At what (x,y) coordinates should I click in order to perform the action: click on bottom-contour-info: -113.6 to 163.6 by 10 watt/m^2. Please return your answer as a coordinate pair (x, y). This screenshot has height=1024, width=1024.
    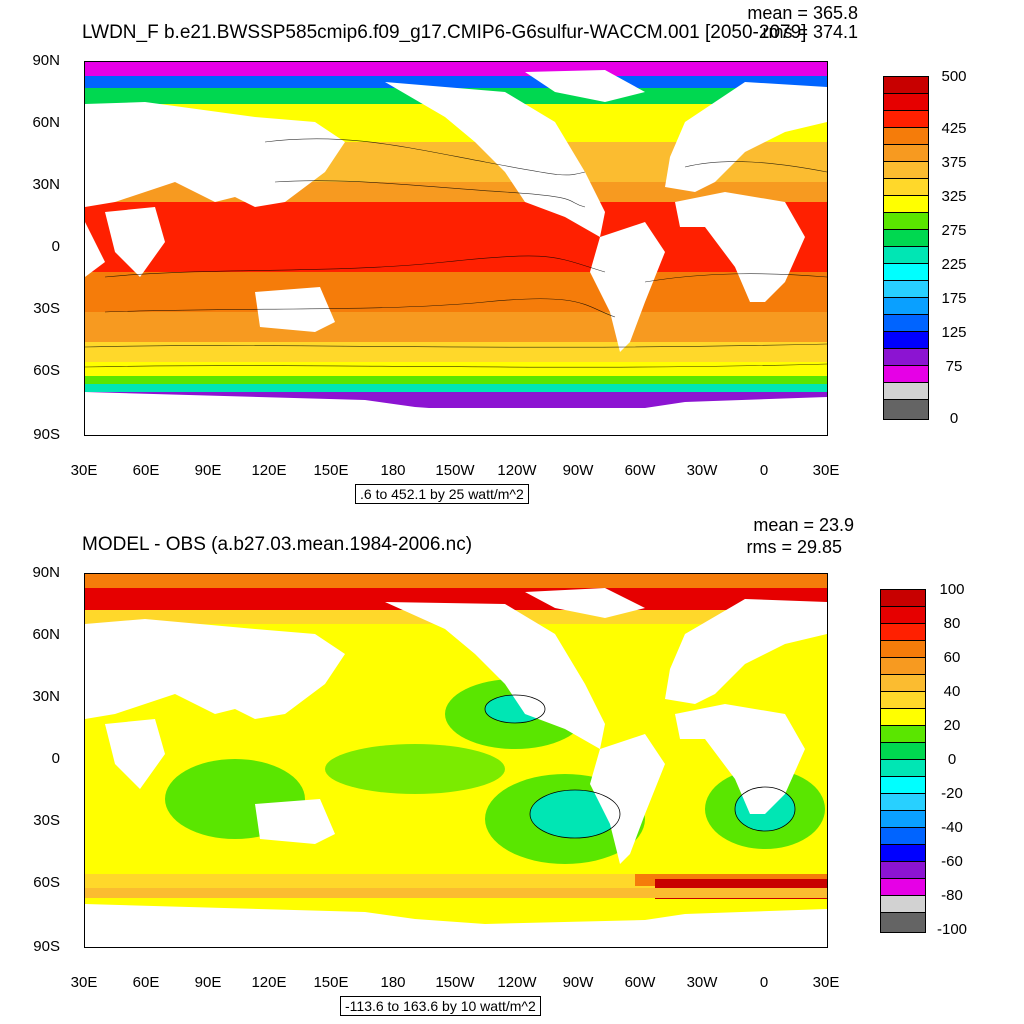
    Looking at the image, I should click on (440, 1006).